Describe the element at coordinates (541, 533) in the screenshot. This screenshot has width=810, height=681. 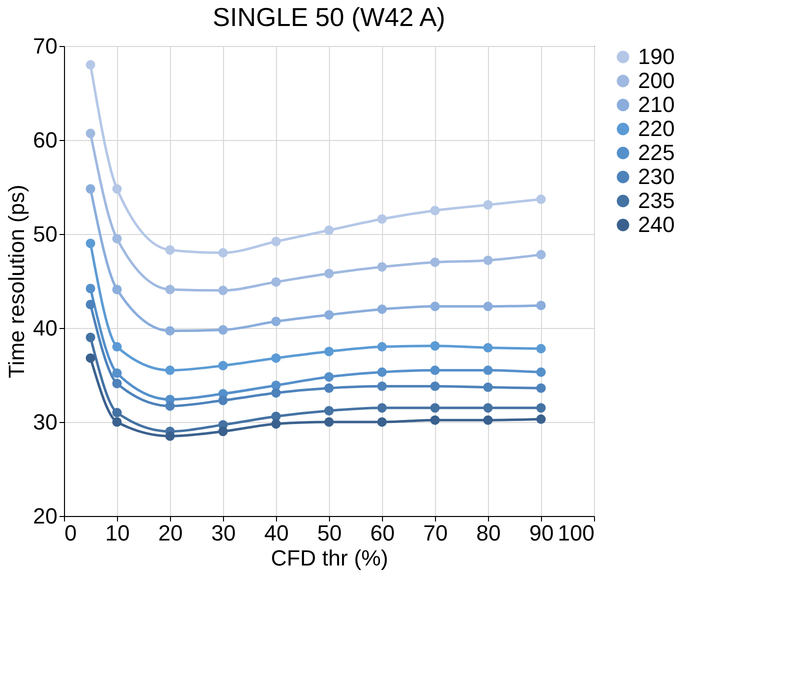
I see `x-tick-label: 90` at that location.